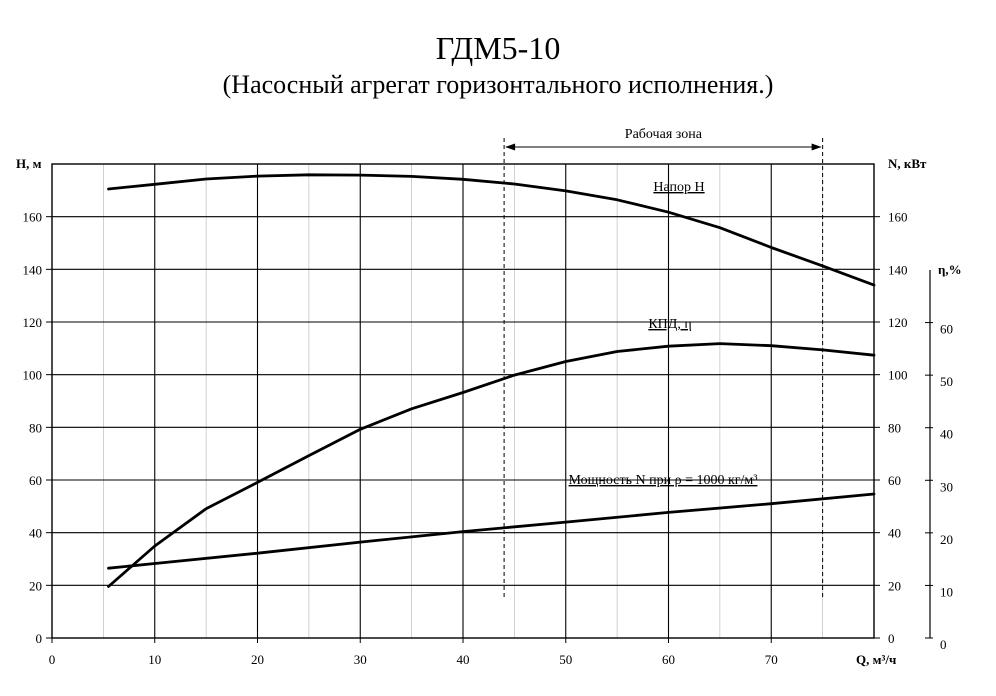 This screenshot has height=696, width=996. What do you see at coordinates (946, 329) in the screenshot?
I see `eff-tick-label: 60` at bounding box center [946, 329].